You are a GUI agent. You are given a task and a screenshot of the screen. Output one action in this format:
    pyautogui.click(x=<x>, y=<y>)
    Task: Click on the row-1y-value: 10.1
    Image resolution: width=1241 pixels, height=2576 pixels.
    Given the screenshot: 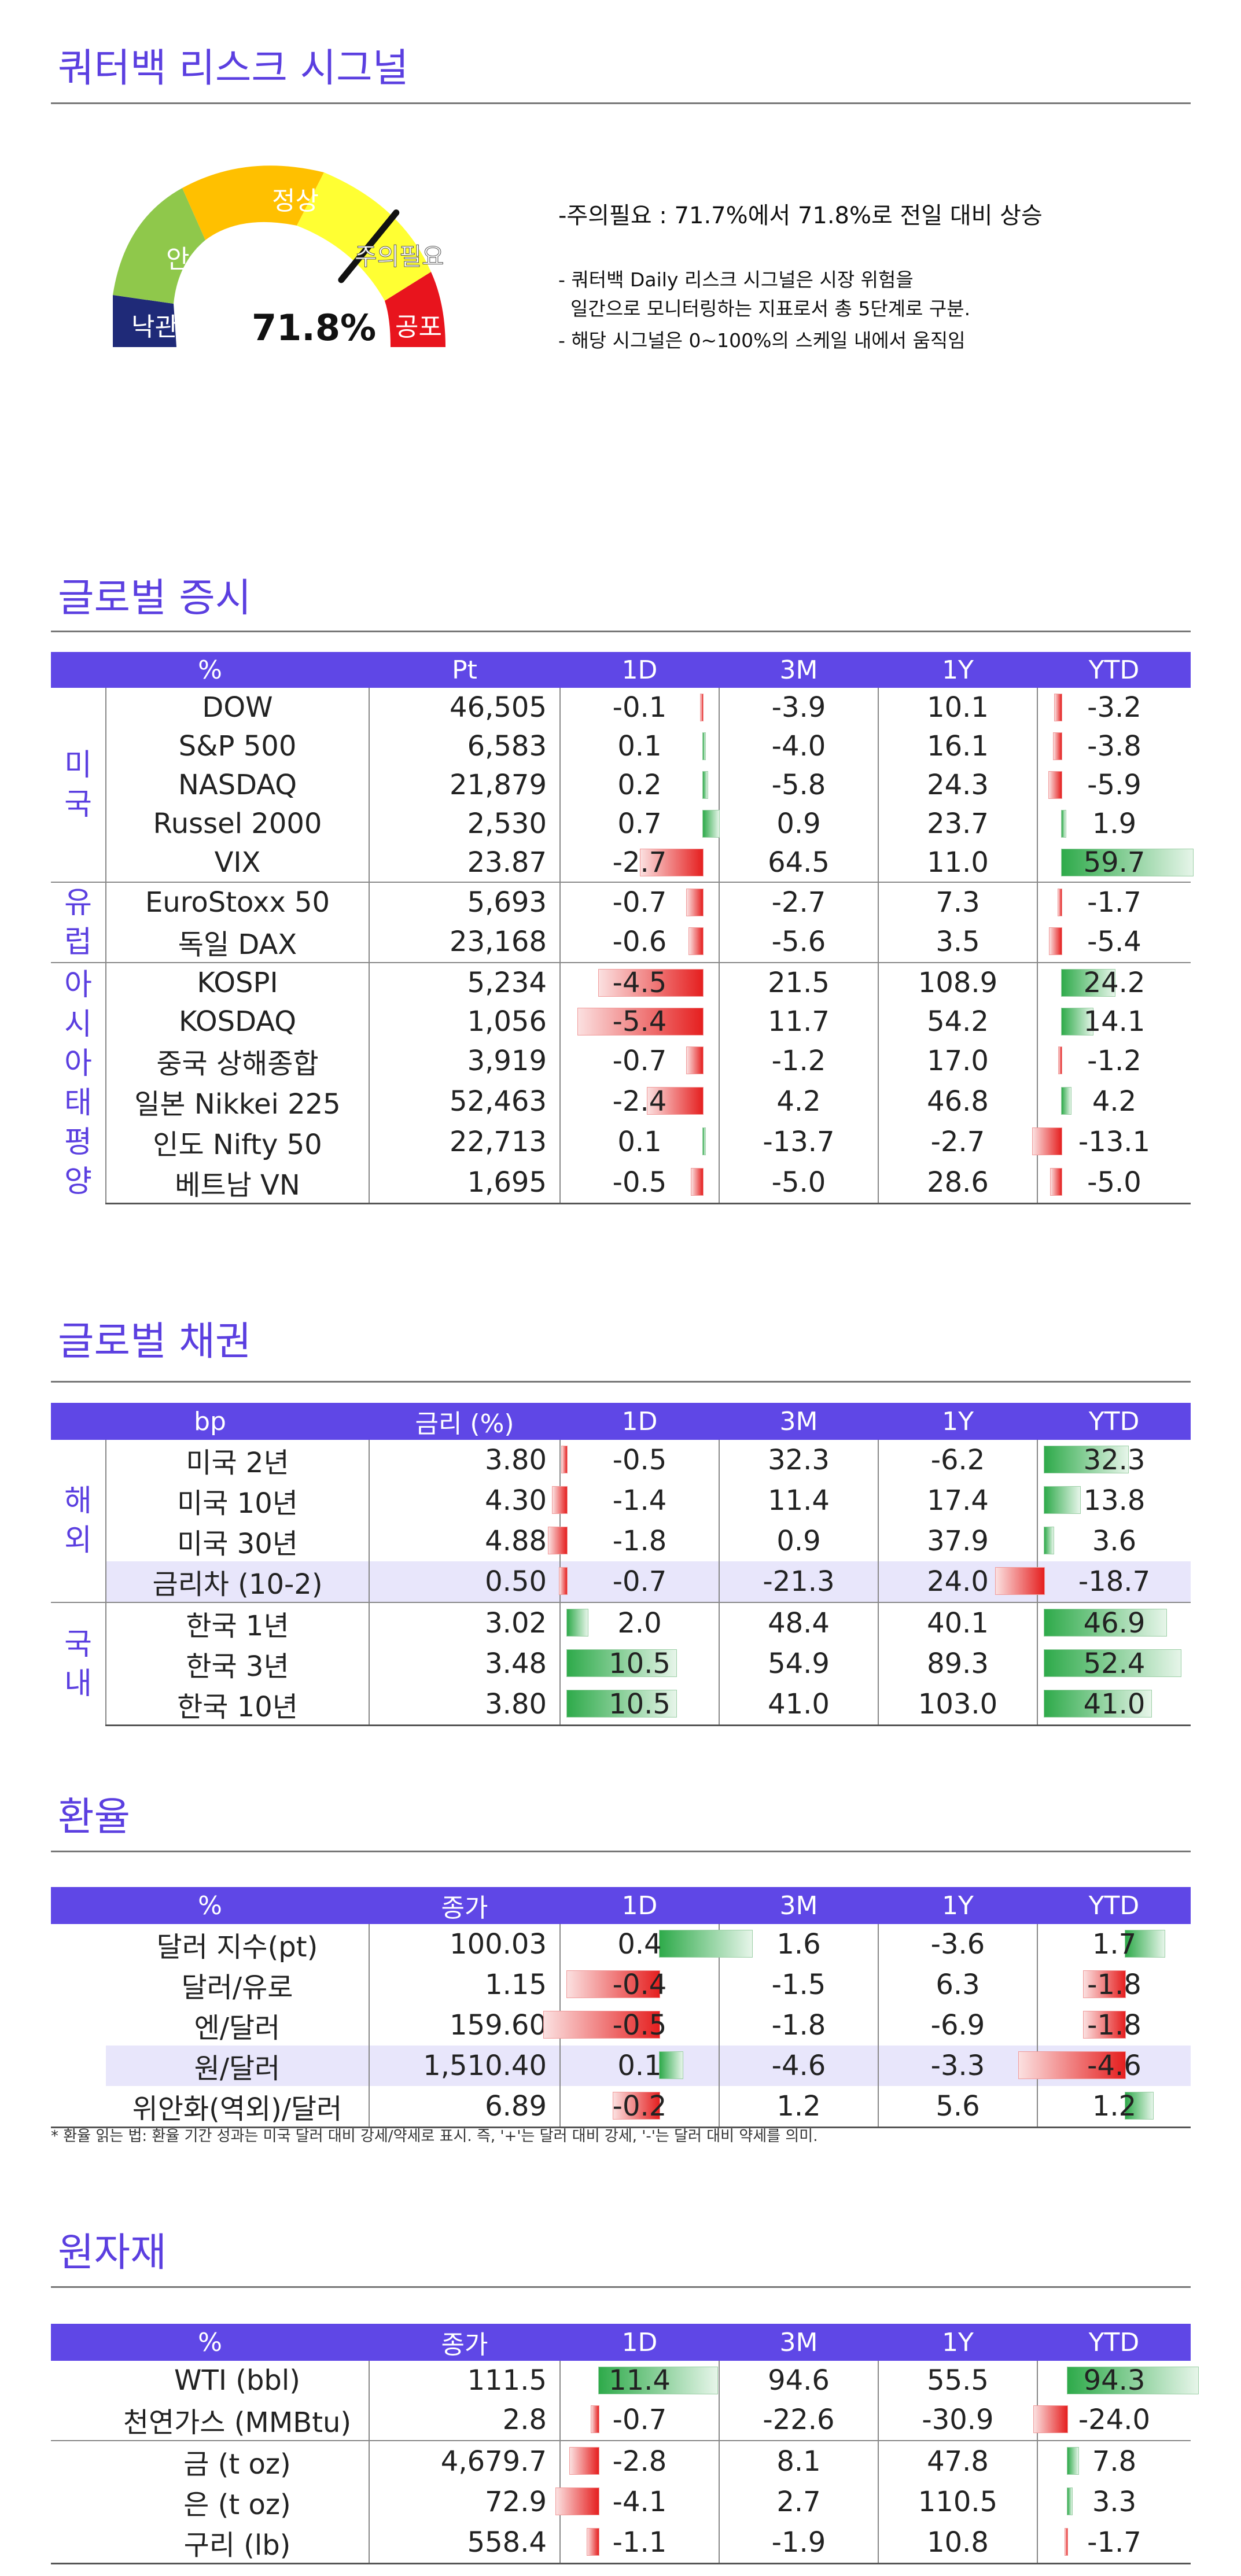 What is the action you would take?
    pyautogui.click(x=958, y=707)
    